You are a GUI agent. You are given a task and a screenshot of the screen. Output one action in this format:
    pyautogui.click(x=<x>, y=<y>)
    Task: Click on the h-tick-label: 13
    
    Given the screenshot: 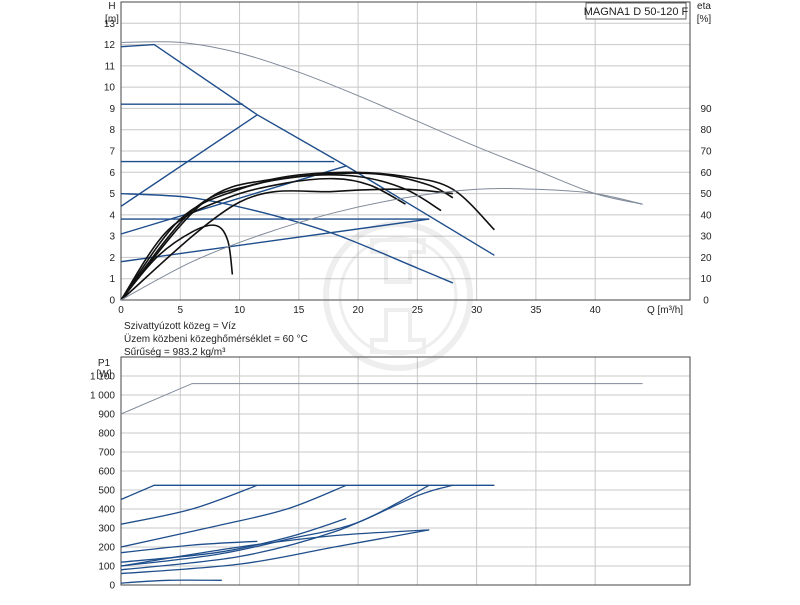 What is the action you would take?
    pyautogui.click(x=110, y=24)
    